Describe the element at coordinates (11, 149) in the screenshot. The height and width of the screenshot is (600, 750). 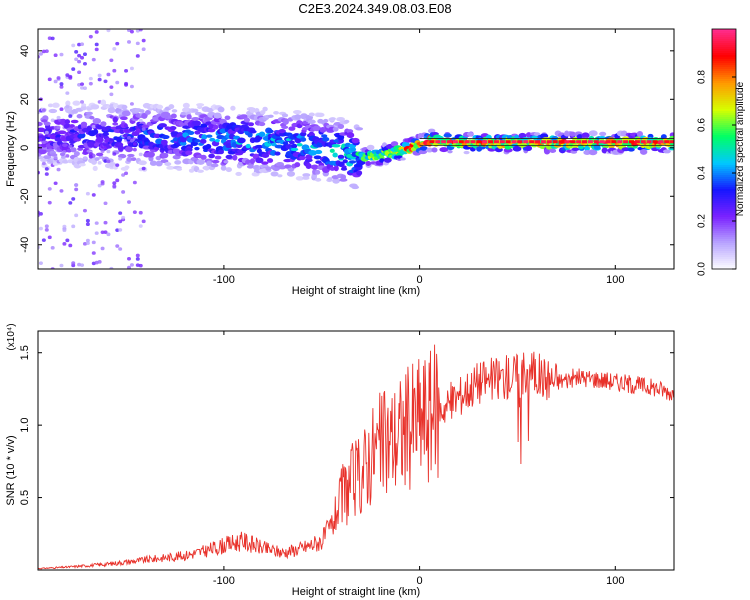
I see `y-axis-label: Frequency (Hz)` at that location.